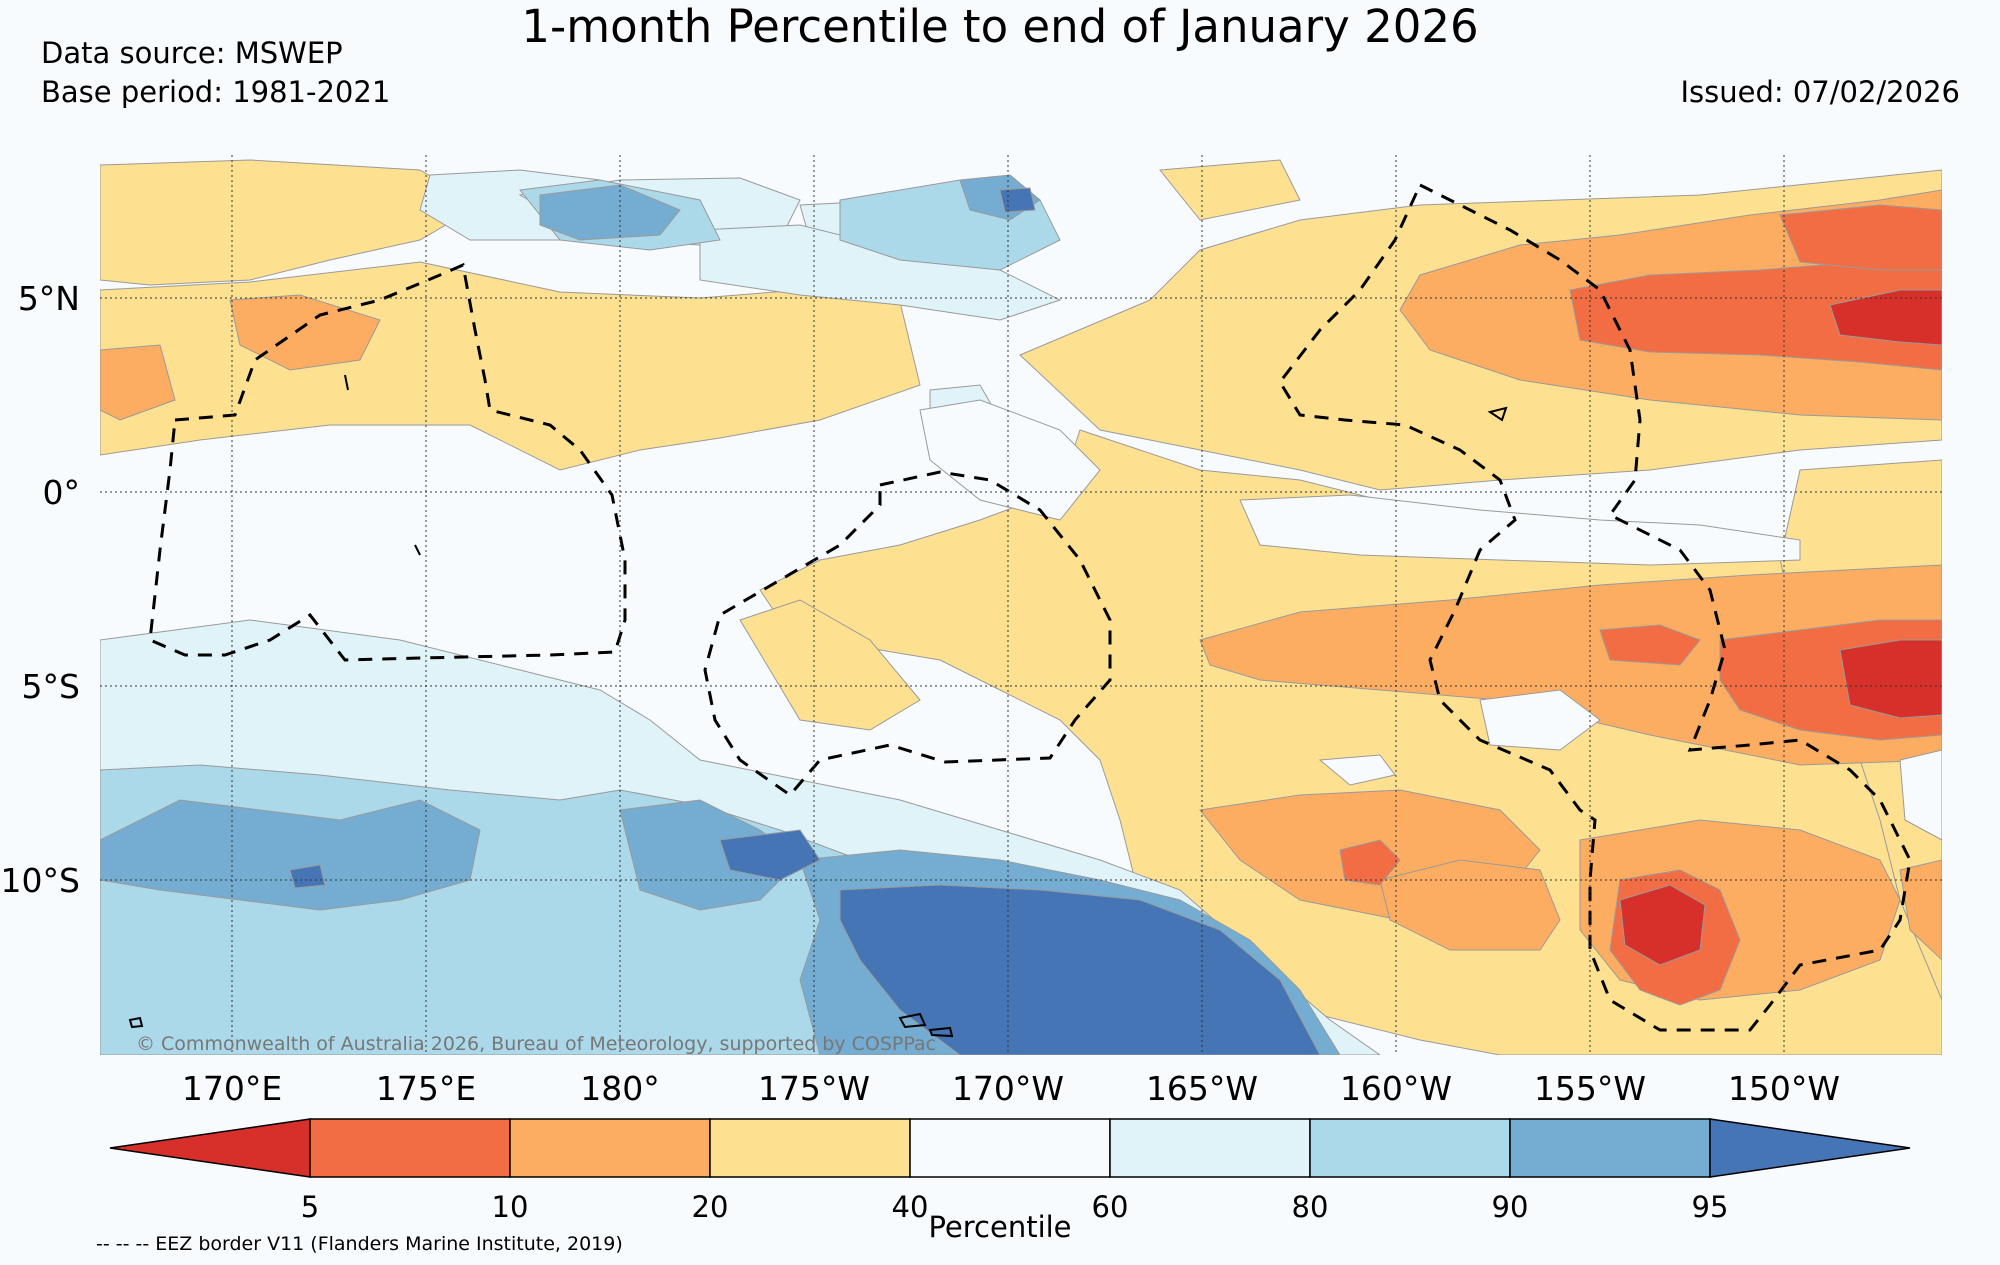 The image size is (2000, 1265). Describe the element at coordinates (710, 1207) in the screenshot. I see `colorbar-tick-label: 20` at that location.